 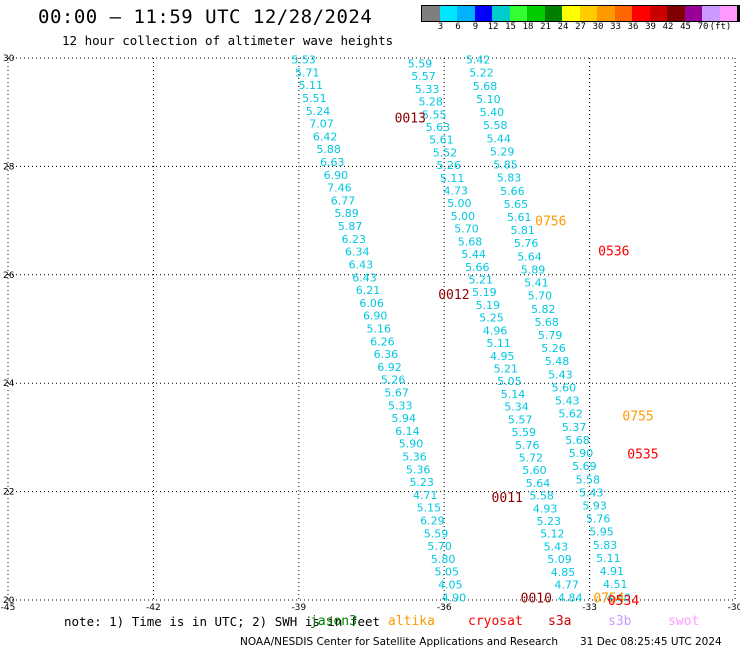 I want to click on data-point-label: 5.19, so click(x=488, y=305).